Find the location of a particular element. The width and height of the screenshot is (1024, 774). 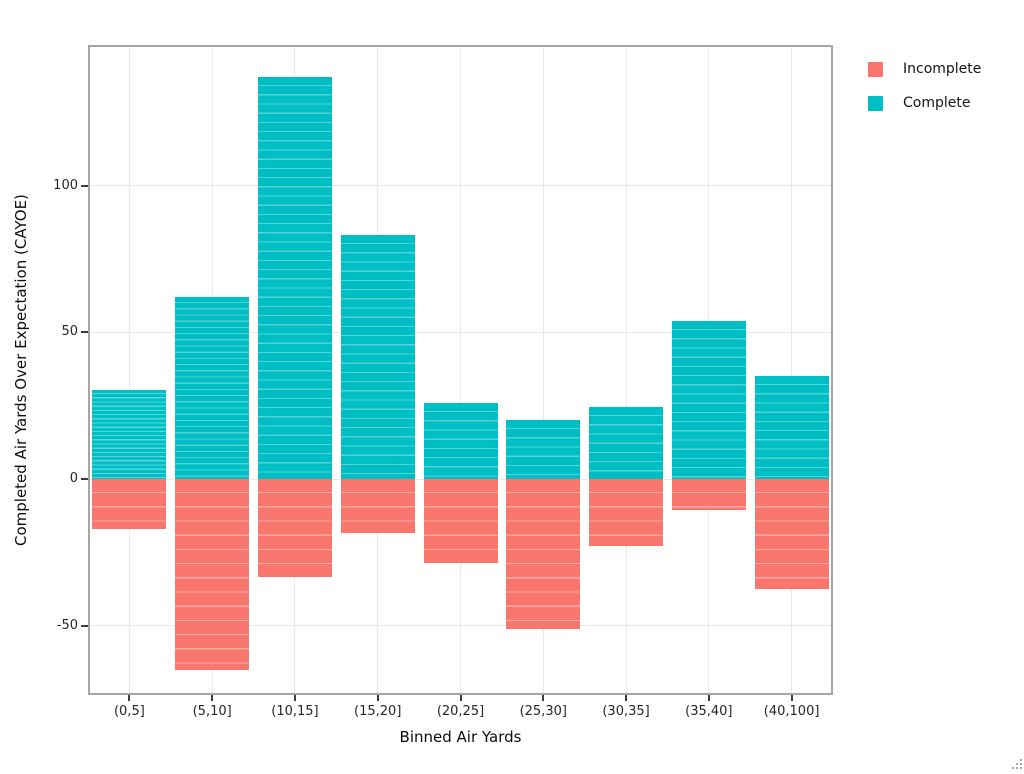

x-tick-label: (5,10] is located at coordinates (212, 711).